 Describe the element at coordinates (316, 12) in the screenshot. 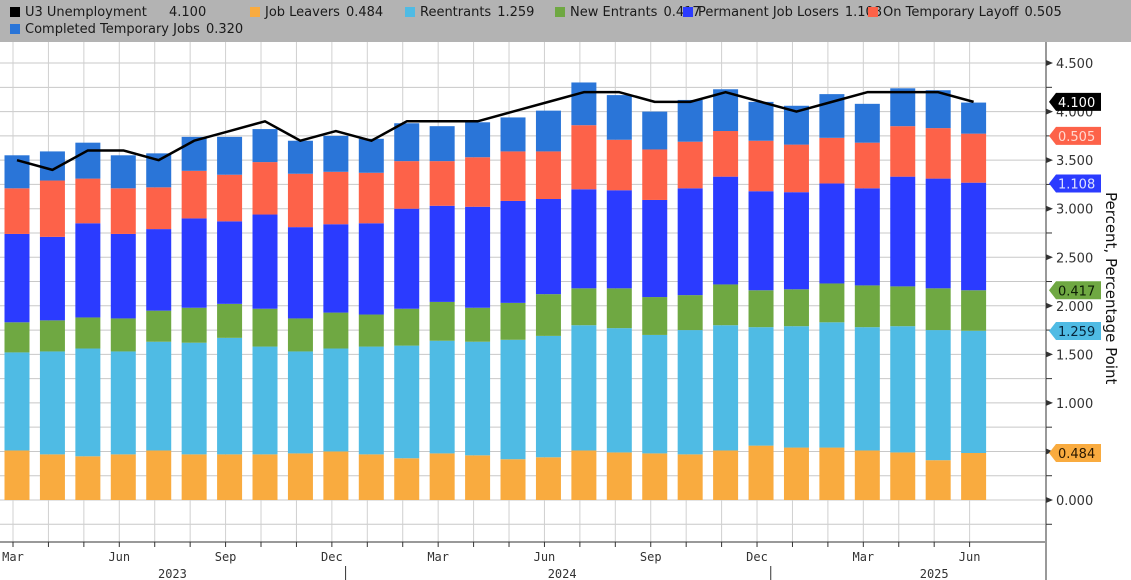

I see `legend-item: Job Leavers 0.484` at that location.